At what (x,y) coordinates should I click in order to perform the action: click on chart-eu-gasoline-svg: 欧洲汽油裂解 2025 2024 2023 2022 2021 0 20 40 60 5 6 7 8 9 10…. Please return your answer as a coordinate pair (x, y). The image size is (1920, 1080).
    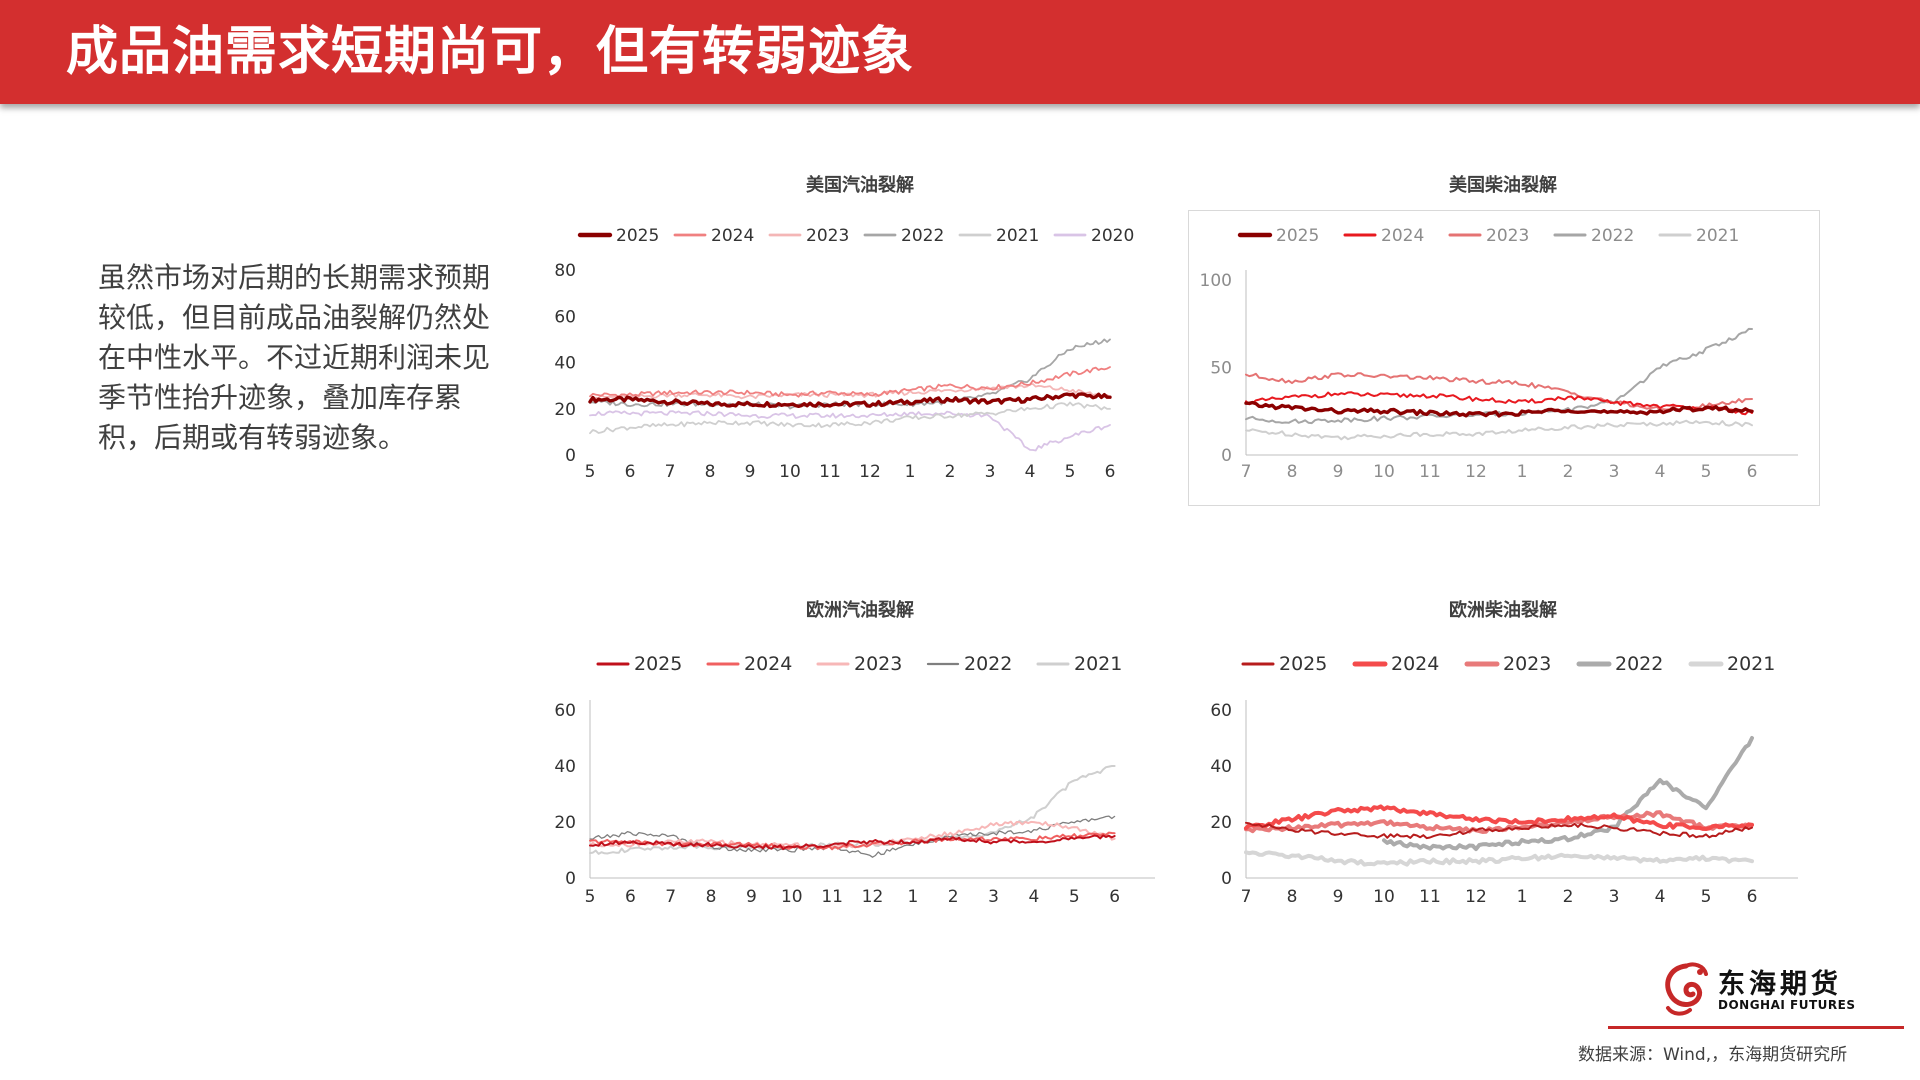
    Looking at the image, I should click on (854, 753).